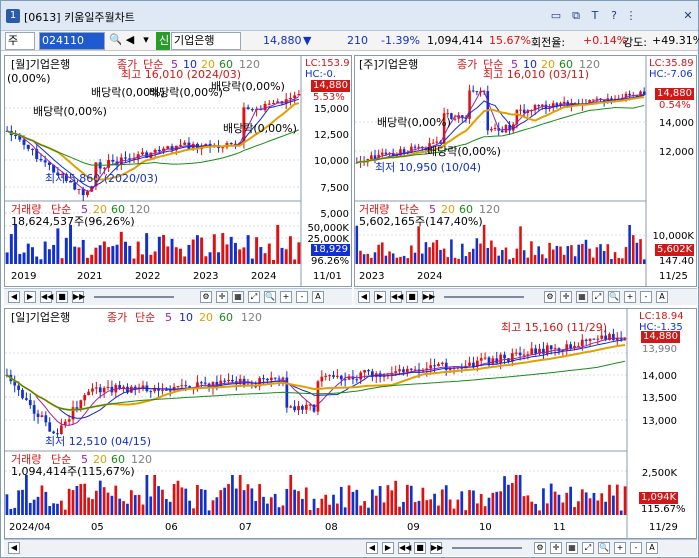  What do you see at coordinates (130, 39) in the screenshot?
I see `speaker-icon: ◀` at bounding box center [130, 39].